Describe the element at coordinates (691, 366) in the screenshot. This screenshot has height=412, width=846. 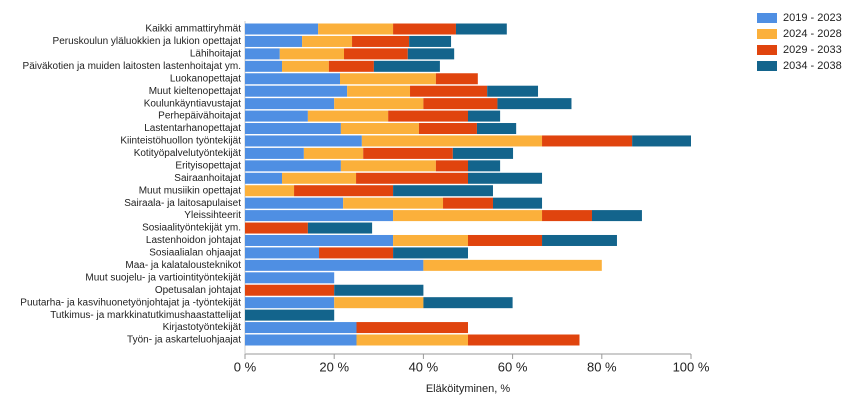
I see `x-tick-label: 100 %` at that location.